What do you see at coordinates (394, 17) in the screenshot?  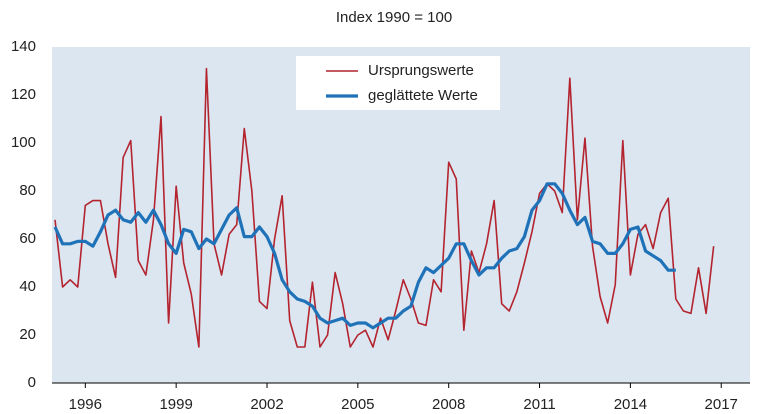 I see `chart-title: Index 1990 = 100` at bounding box center [394, 17].